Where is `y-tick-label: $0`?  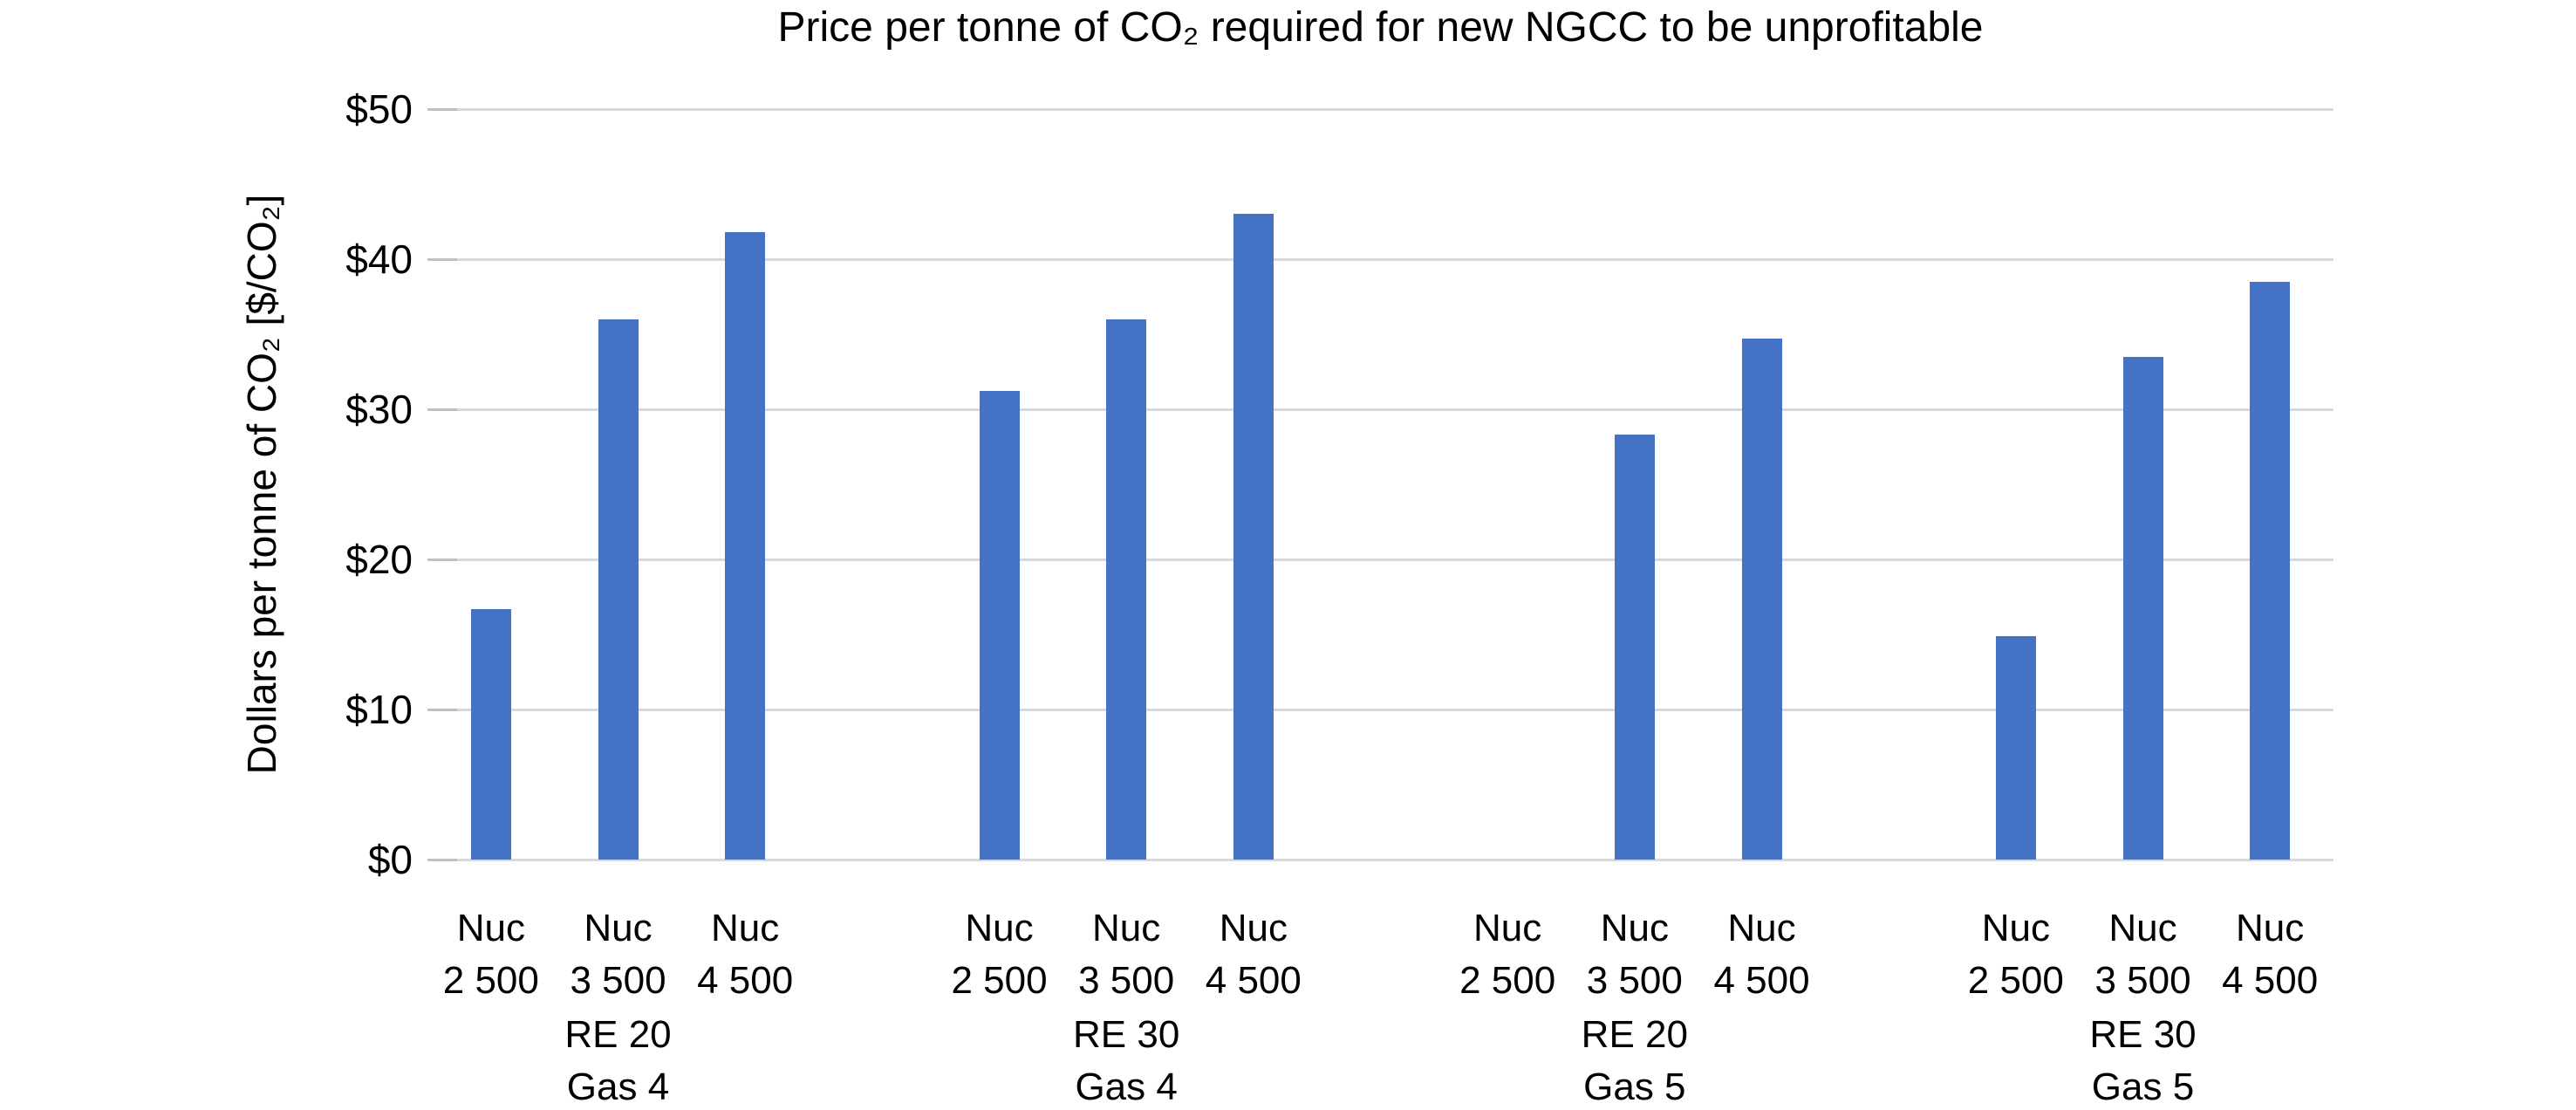 y-tick-label: $0 is located at coordinates (390, 859).